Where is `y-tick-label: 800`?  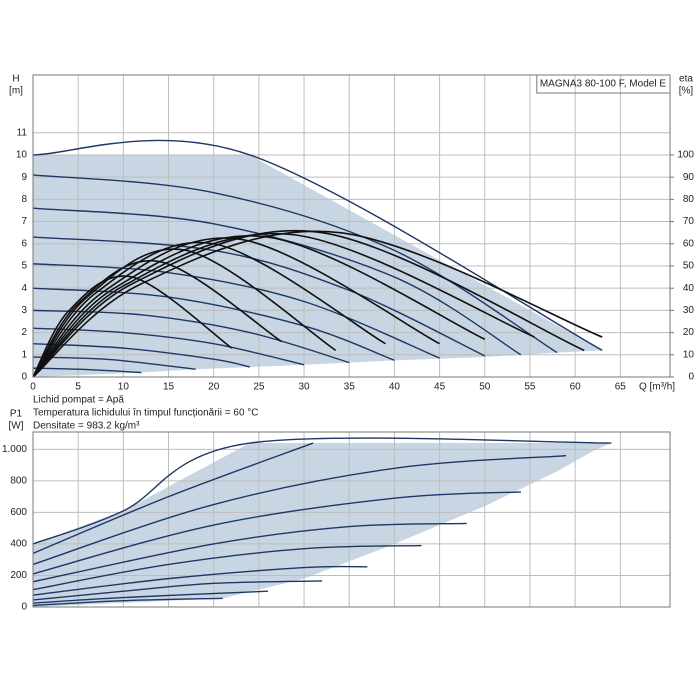
y-tick-label: 800 is located at coordinates (18, 481).